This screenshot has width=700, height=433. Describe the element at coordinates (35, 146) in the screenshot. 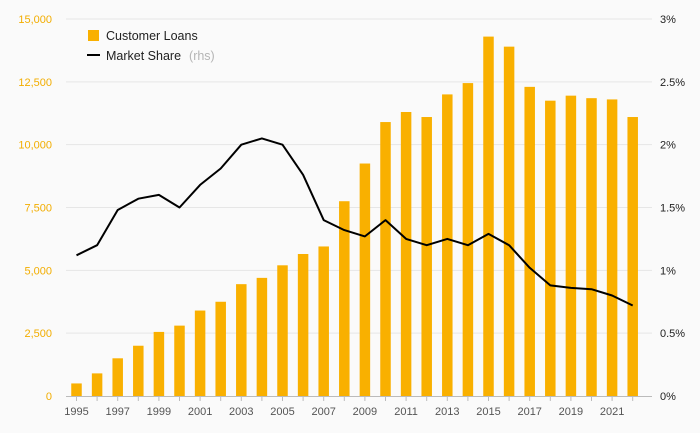

I see `y-left-tick-label: 10,000` at that location.